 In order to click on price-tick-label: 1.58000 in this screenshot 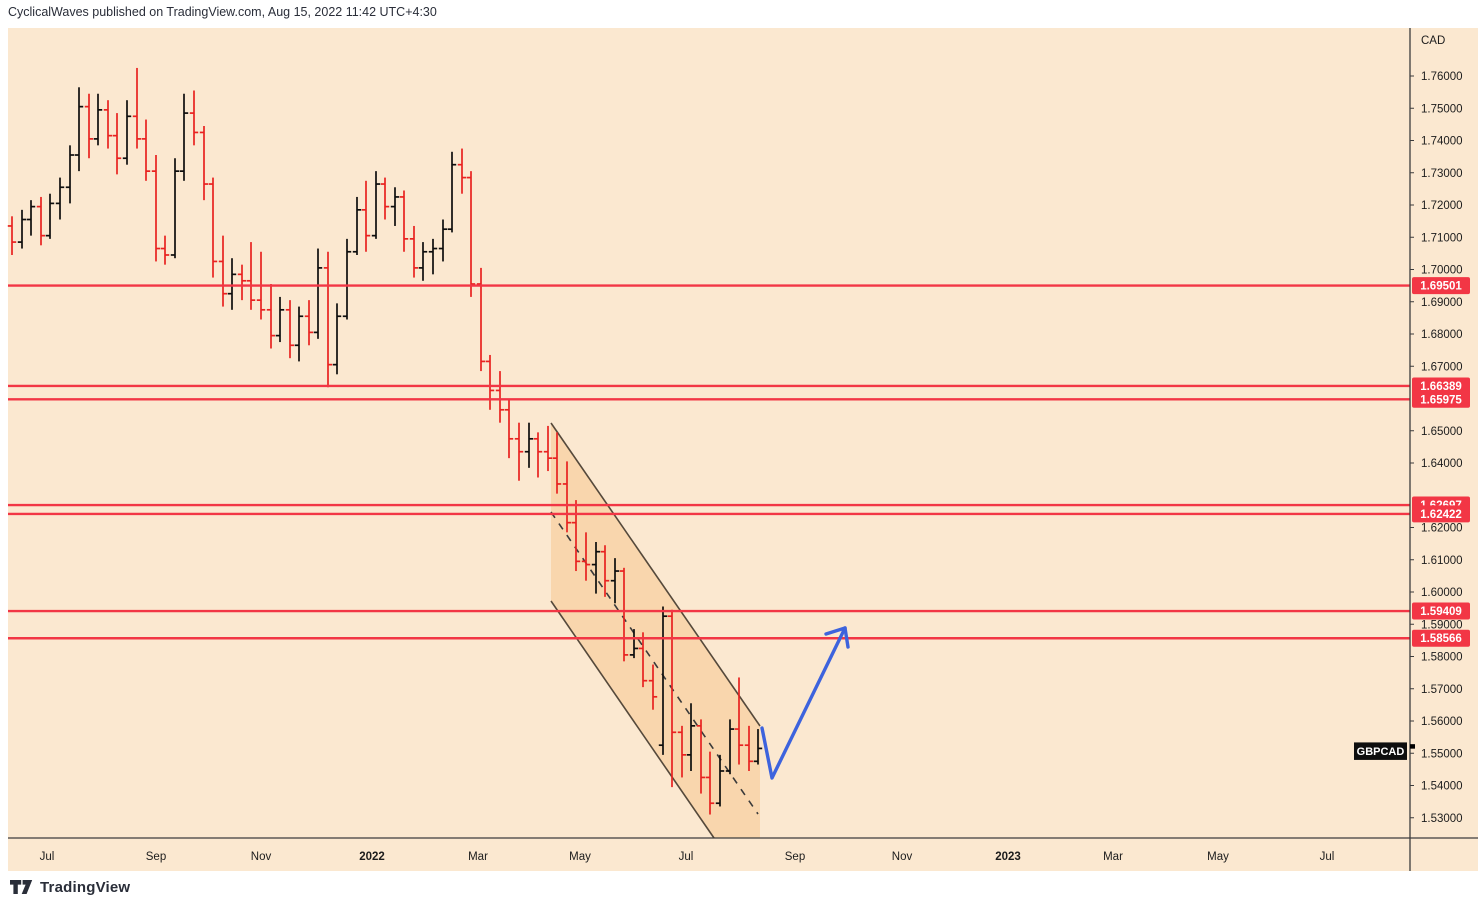, I will do `click(1442, 658)`.